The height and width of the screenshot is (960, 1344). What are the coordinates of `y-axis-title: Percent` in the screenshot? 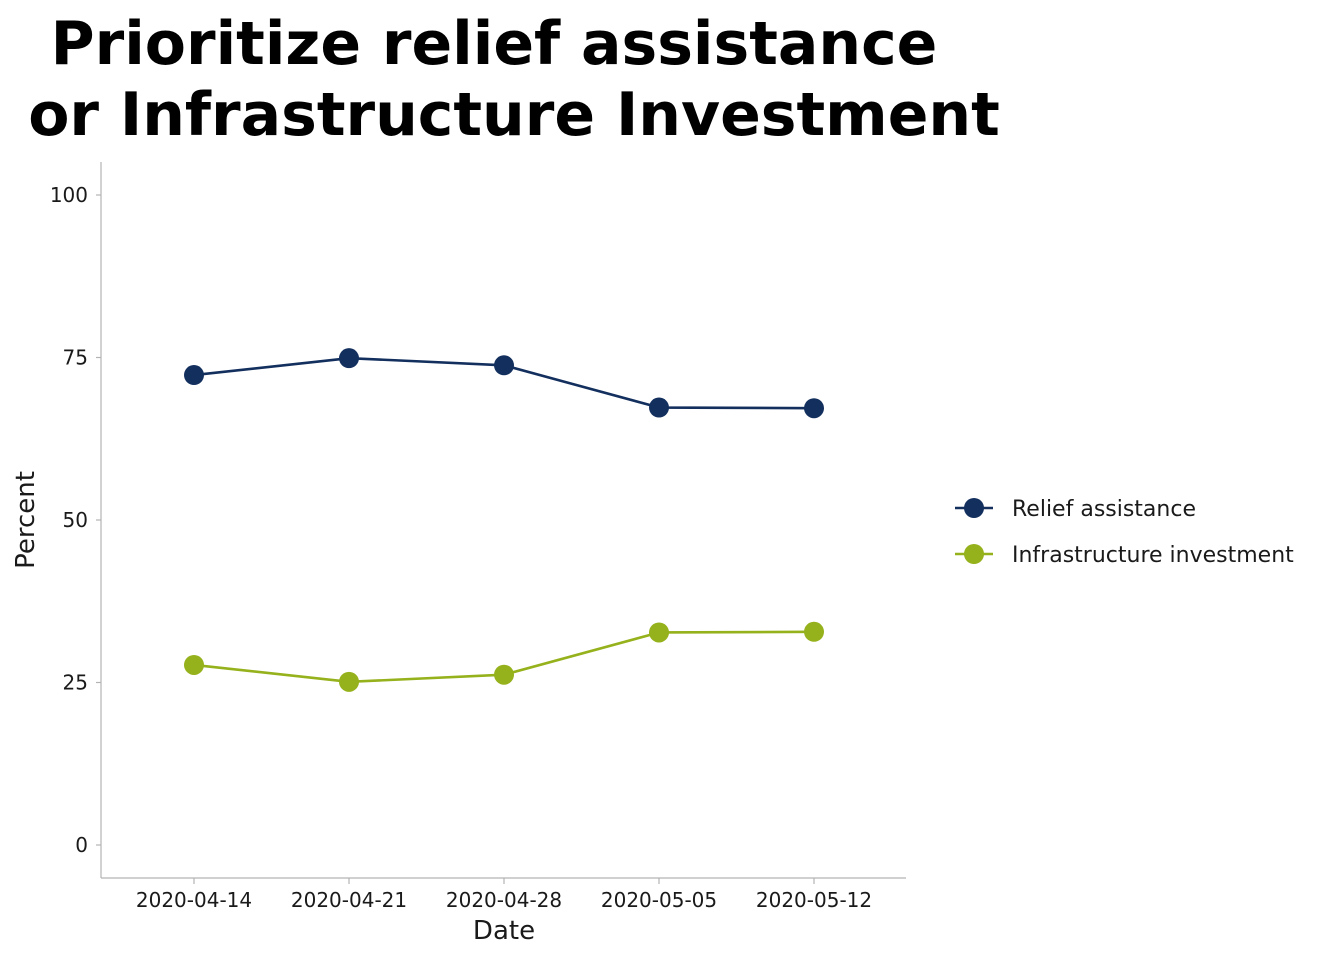 It's located at (26, 520).